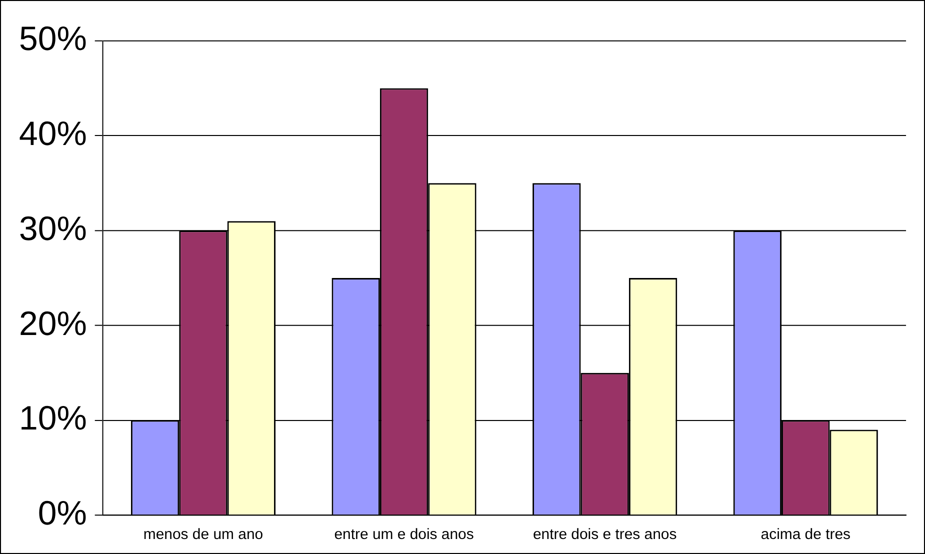 This screenshot has width=925, height=554. I want to click on x-tick-label: menos de um ano, so click(203, 535).